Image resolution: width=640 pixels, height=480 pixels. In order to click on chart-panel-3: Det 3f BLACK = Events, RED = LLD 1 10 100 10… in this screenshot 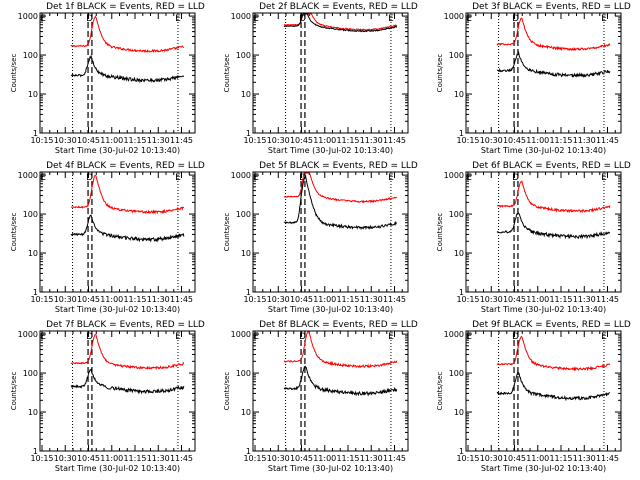, I will do `click(533, 78)`.